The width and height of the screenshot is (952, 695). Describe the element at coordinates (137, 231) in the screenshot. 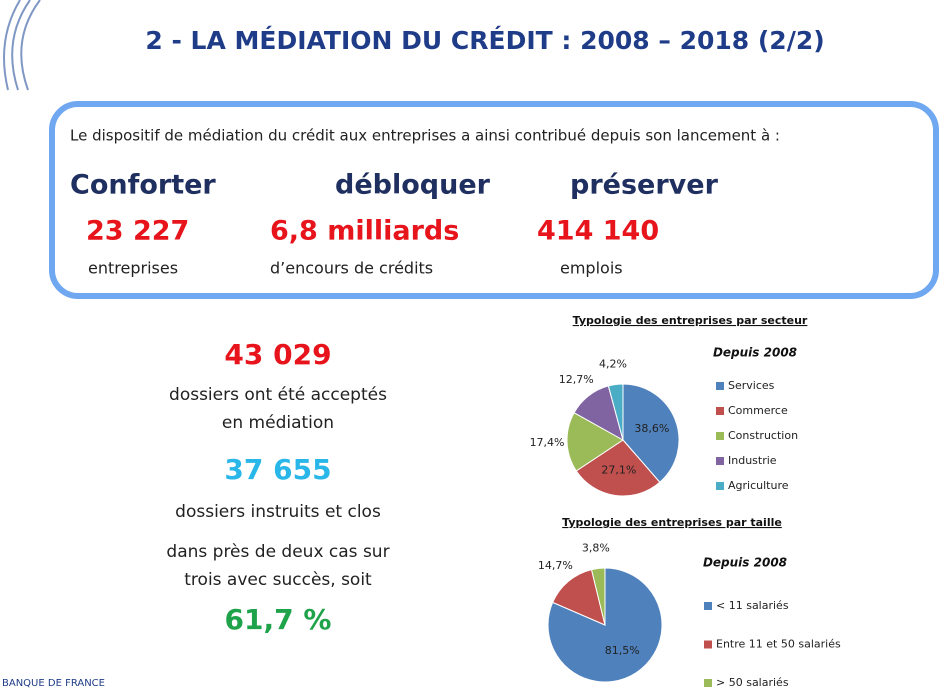

I see `figure: 23 227` at that location.